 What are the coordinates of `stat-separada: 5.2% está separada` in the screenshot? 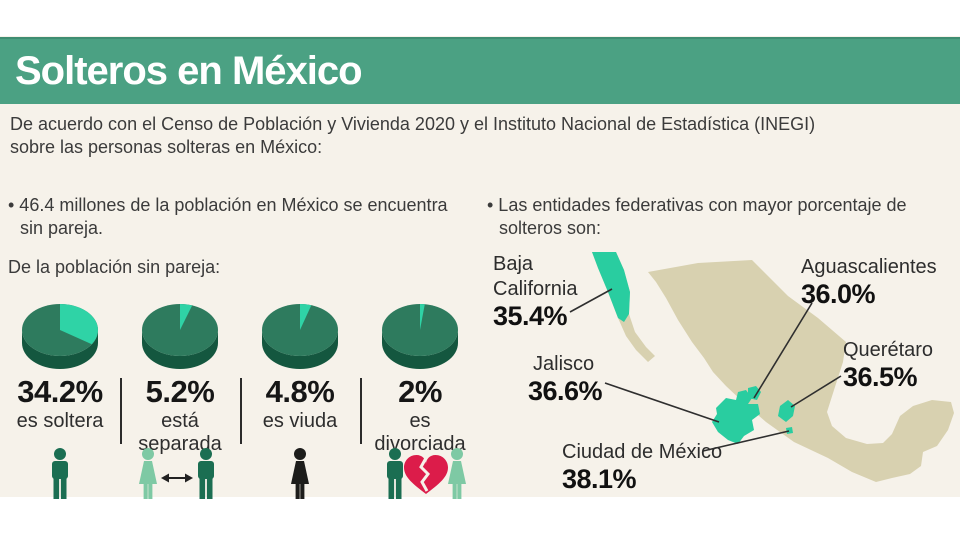 It's located at (180, 416).